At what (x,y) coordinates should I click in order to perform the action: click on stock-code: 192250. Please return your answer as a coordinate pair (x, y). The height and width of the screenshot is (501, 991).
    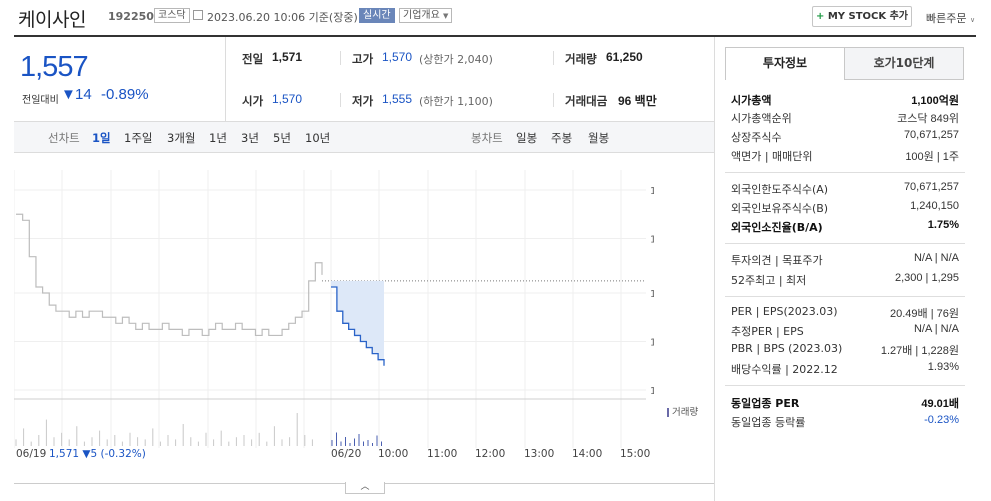
    Looking at the image, I should click on (131, 16).